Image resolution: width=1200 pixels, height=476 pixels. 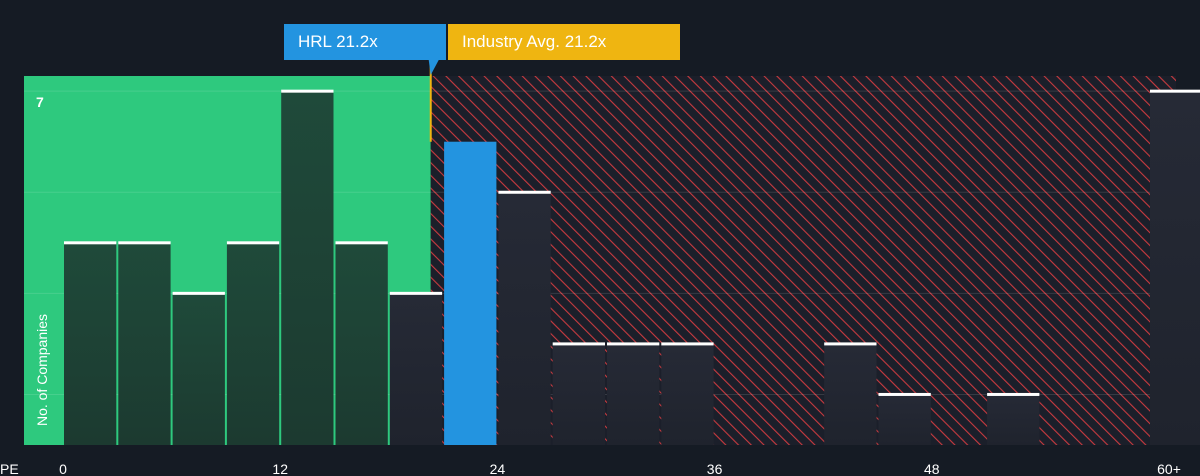 I want to click on industry-avg-callout: Industry Avg. 21.2x, so click(x=564, y=42).